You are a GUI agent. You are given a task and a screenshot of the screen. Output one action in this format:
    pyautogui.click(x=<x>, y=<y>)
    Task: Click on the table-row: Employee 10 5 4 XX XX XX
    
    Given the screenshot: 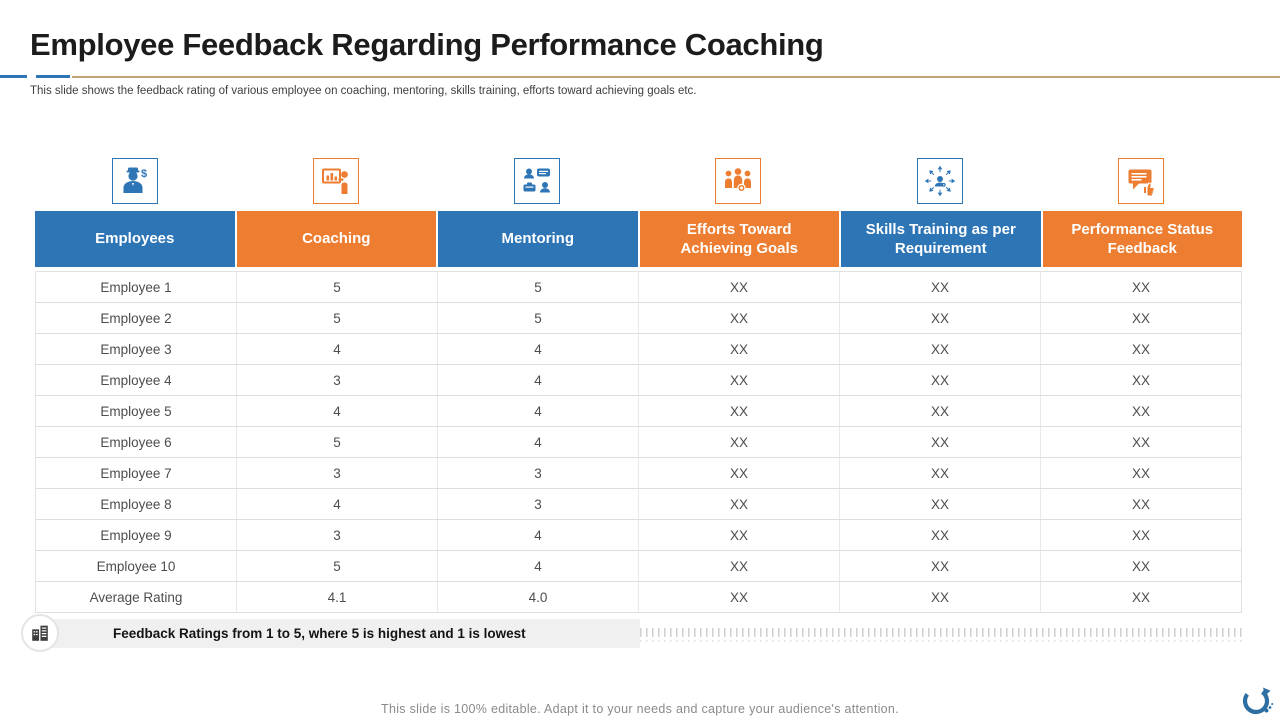 What is the action you would take?
    pyautogui.click(x=638, y=566)
    